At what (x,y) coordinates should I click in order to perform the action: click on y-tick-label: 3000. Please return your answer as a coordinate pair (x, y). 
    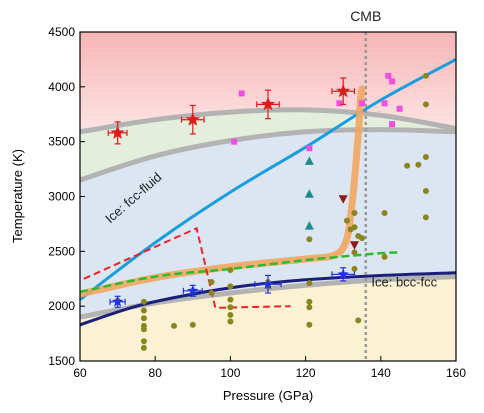
    Looking at the image, I should click on (61, 197).